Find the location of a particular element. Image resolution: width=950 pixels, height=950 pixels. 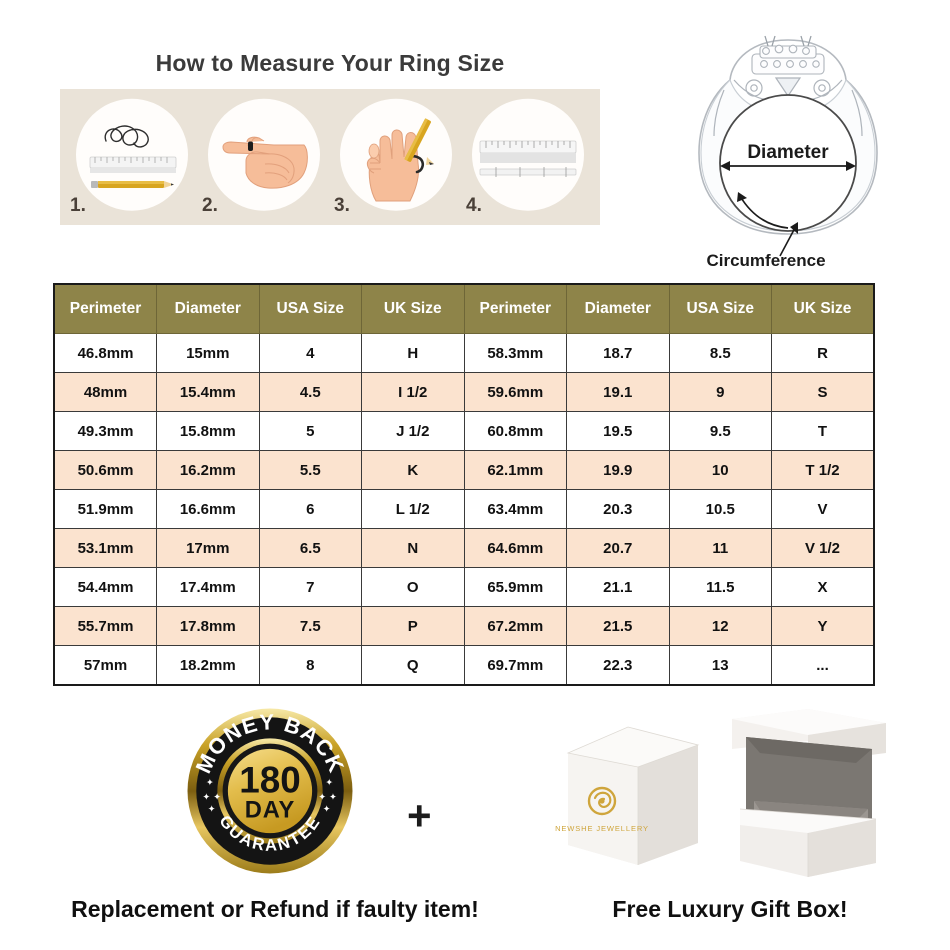

cell-diameter-2: 22.3 is located at coordinates (618, 665).